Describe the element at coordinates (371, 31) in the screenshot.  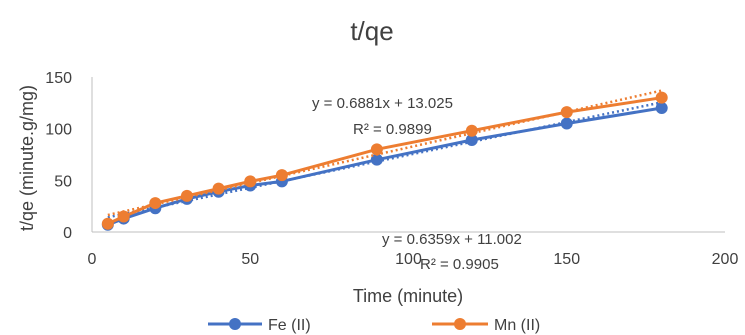
I see `chart-title: t/qe` at that location.